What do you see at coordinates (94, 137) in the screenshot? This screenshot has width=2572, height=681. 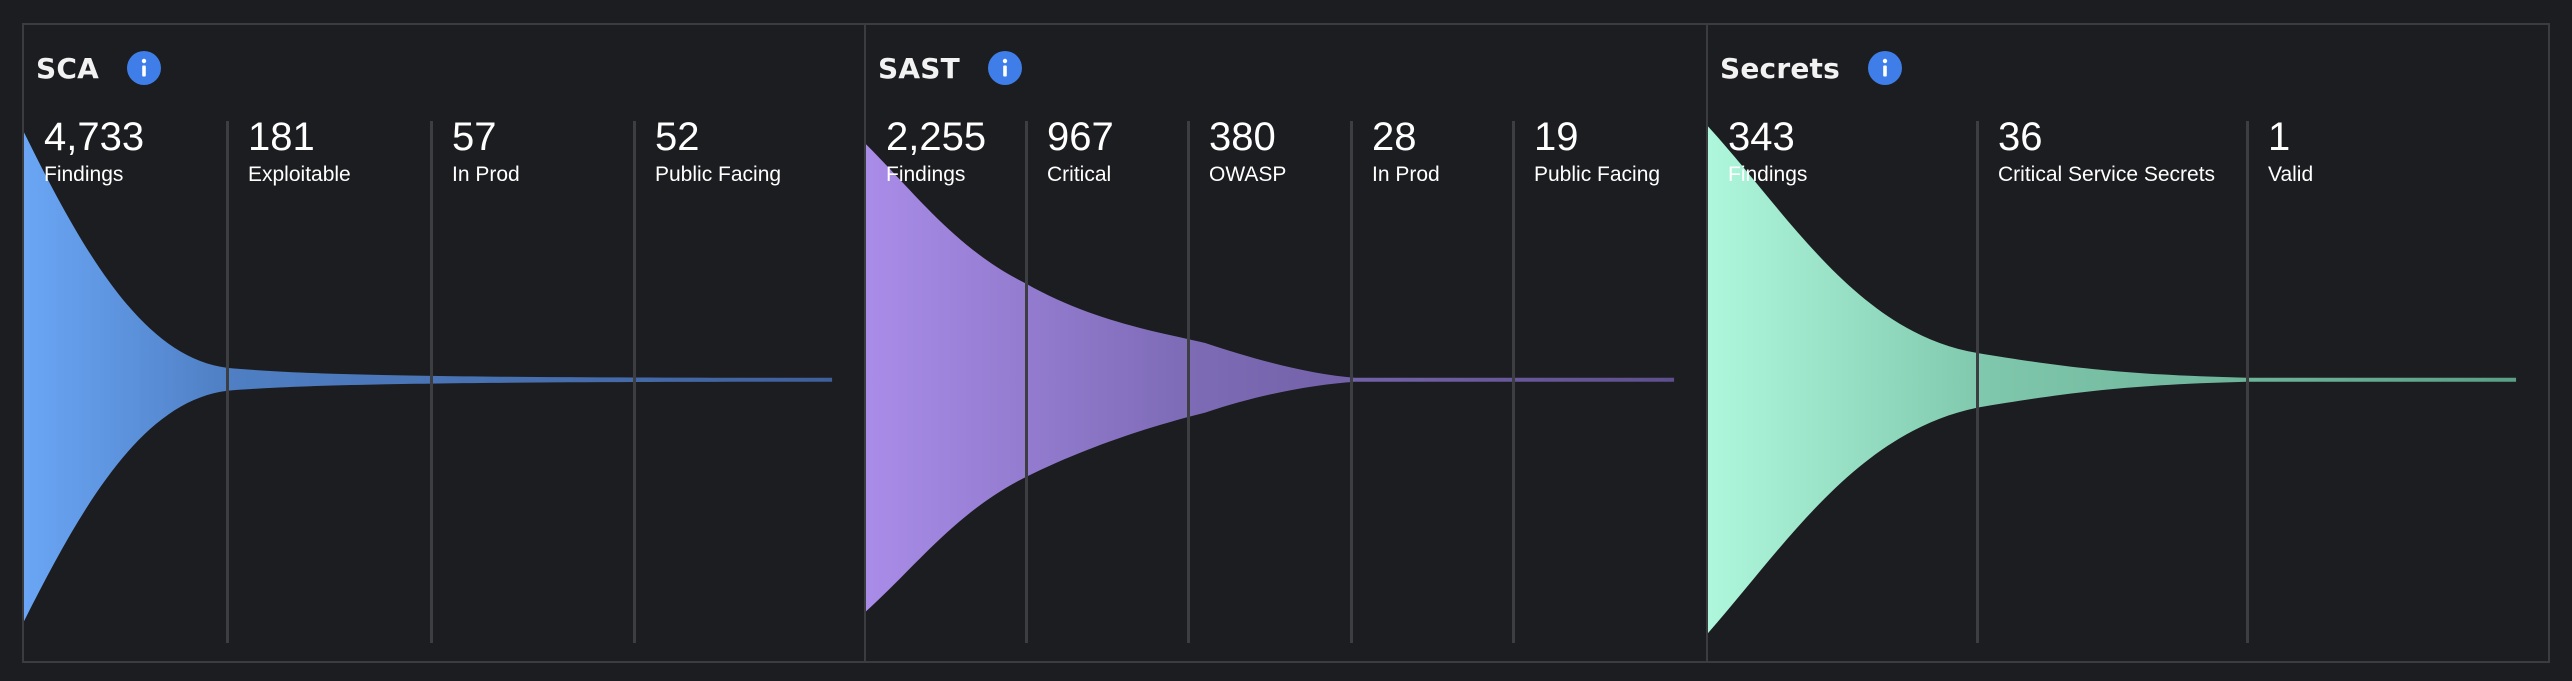 I see `metric-value: 4,733` at bounding box center [94, 137].